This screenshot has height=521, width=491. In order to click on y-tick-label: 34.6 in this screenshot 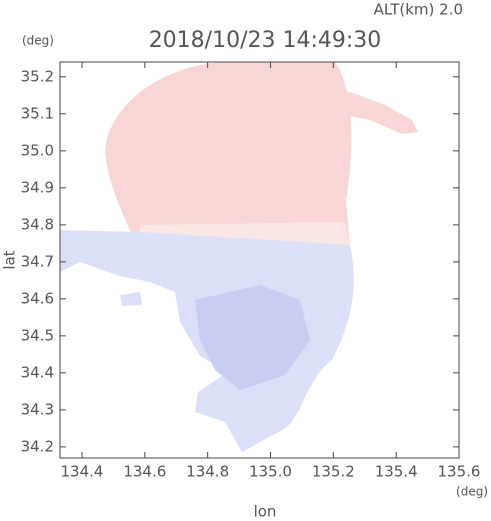, I will do `click(37, 298)`.